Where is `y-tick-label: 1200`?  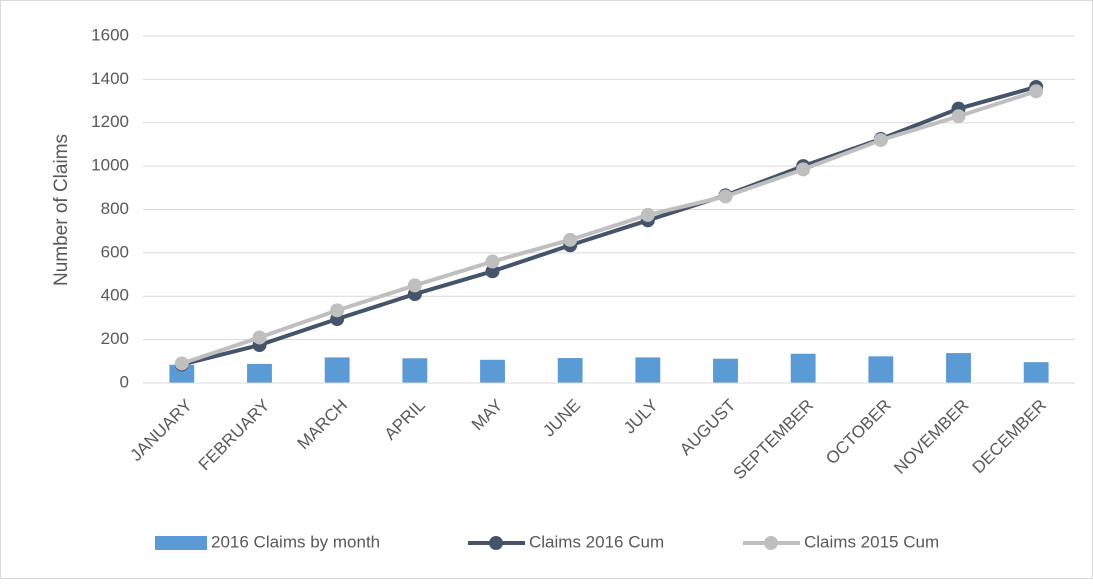 y-tick-label: 1200 is located at coordinates (110, 121).